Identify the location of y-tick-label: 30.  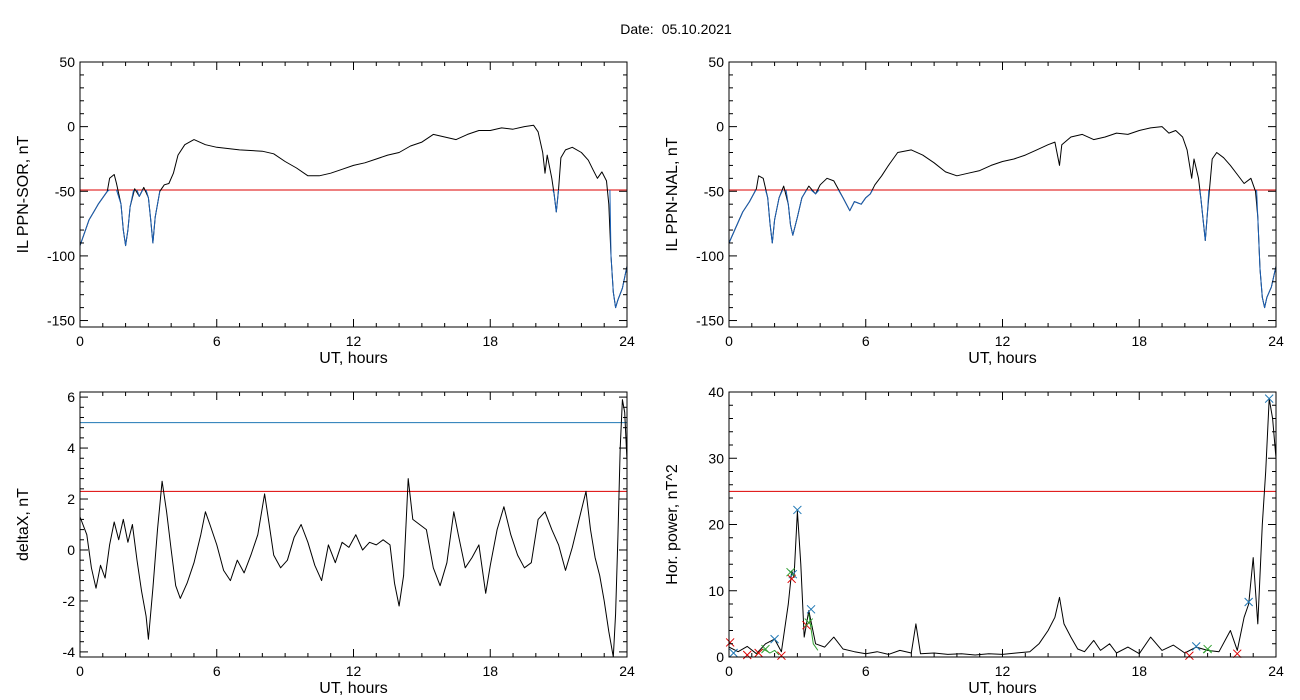
(716, 458).